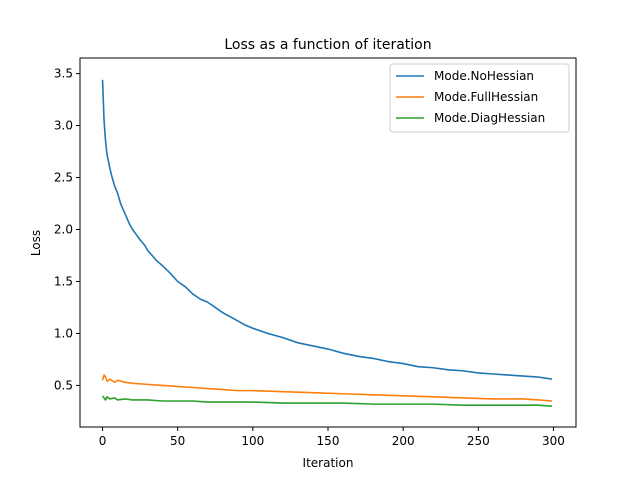  What do you see at coordinates (63, 178) in the screenshot?
I see `y-tick-label: 2.5` at bounding box center [63, 178].